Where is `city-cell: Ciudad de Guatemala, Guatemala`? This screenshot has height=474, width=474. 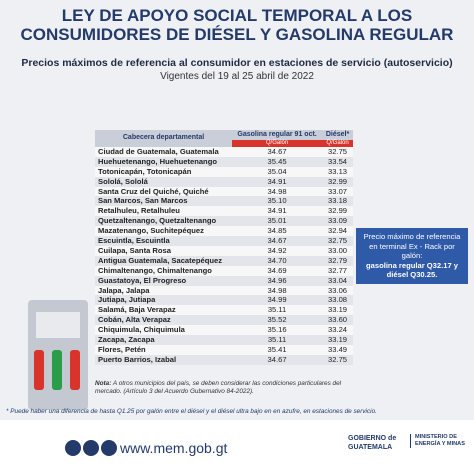
city-cell: Ciudad de Guatemala, Guatemala is located at coordinates (164, 151).